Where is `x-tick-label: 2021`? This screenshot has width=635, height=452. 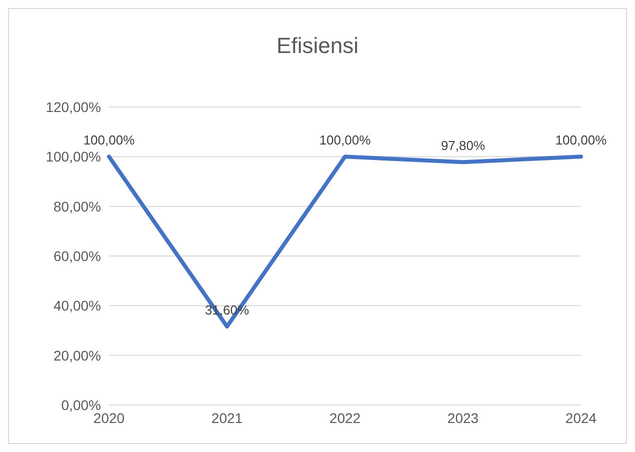 x-tick-label: 2021 is located at coordinates (227, 418).